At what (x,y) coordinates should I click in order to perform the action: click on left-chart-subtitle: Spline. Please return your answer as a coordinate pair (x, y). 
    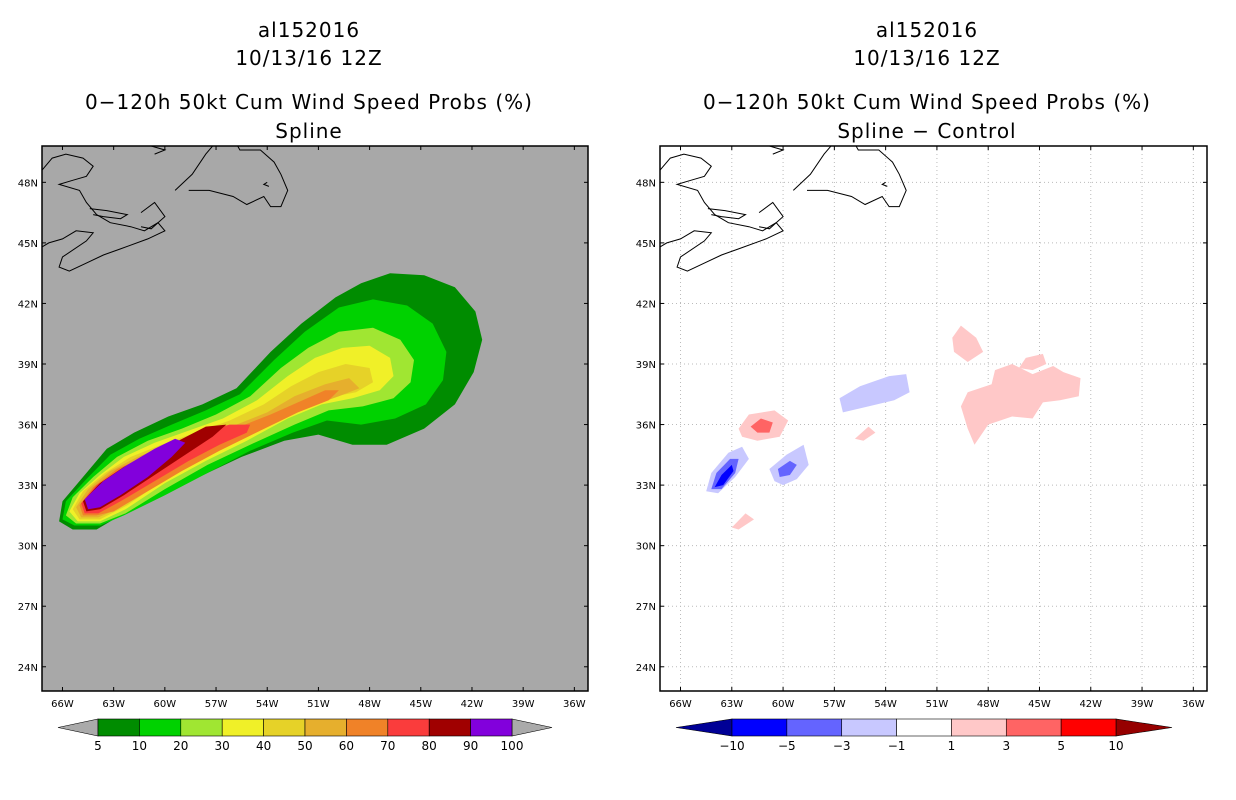
    Looking at the image, I should click on (309, 131).